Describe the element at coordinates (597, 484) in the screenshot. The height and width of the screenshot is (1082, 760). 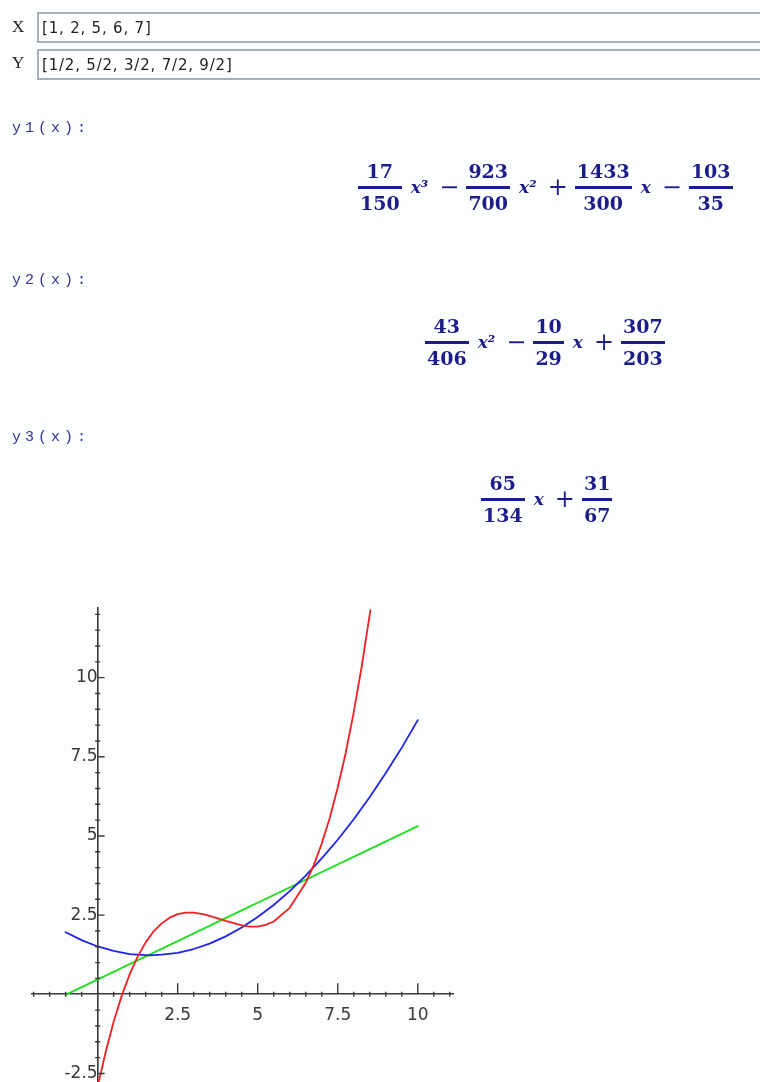
I see `text: 31` at that location.